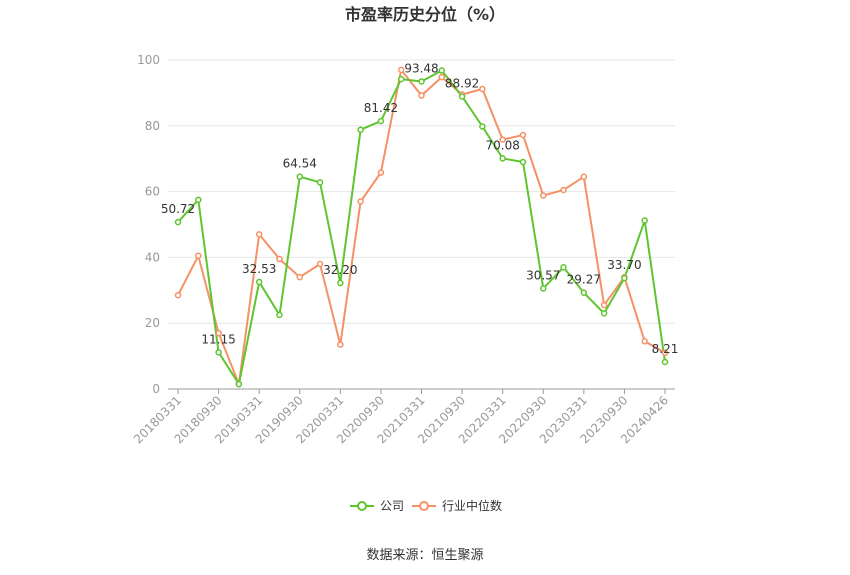 The height and width of the screenshot is (575, 850). What do you see at coordinates (152, 126) in the screenshot?
I see `y-tick-label: 80` at bounding box center [152, 126].